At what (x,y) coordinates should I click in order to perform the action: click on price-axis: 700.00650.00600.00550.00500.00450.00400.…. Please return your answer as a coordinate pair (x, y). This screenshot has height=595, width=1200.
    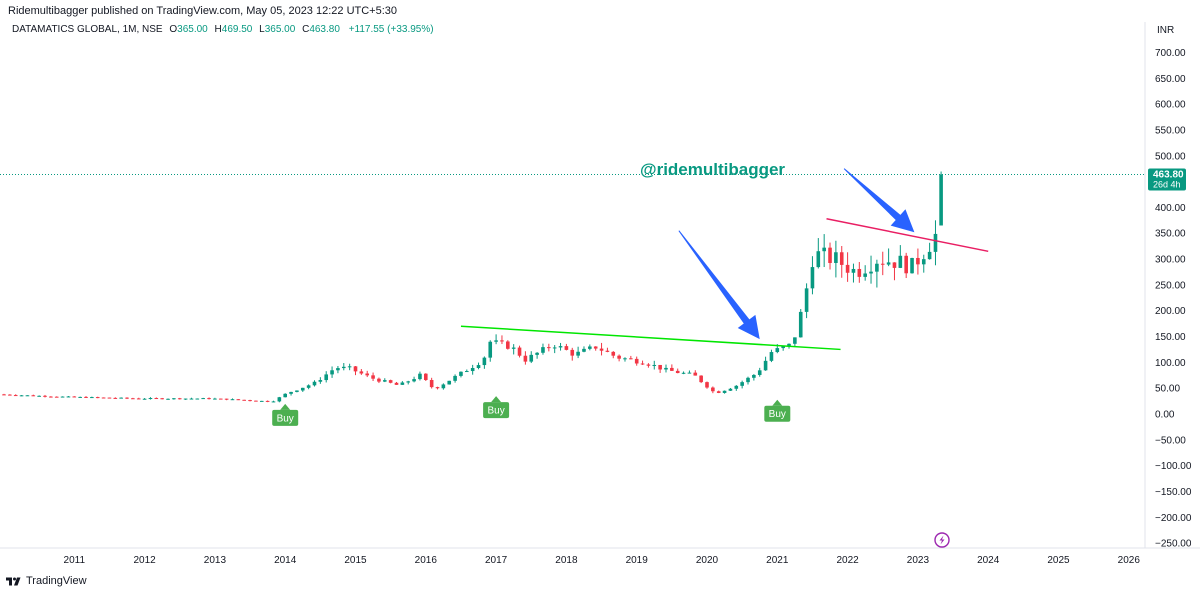
    Looking at the image, I should click on (1170, 299).